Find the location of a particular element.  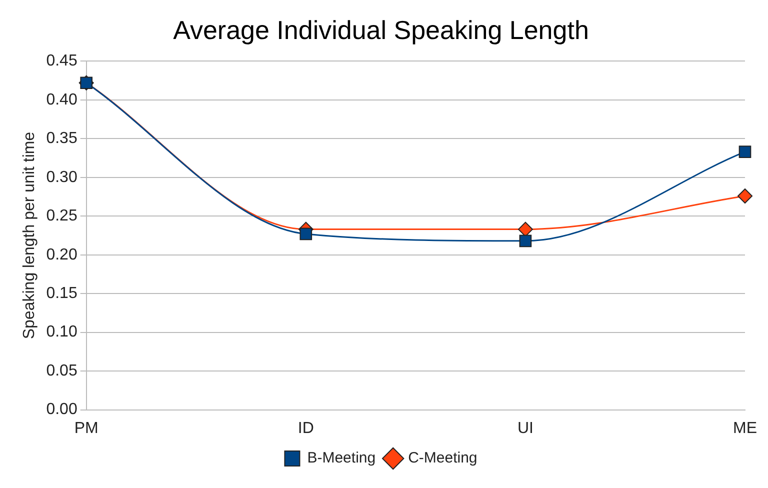

y-tick-label: 0.45 is located at coordinates (62, 61).